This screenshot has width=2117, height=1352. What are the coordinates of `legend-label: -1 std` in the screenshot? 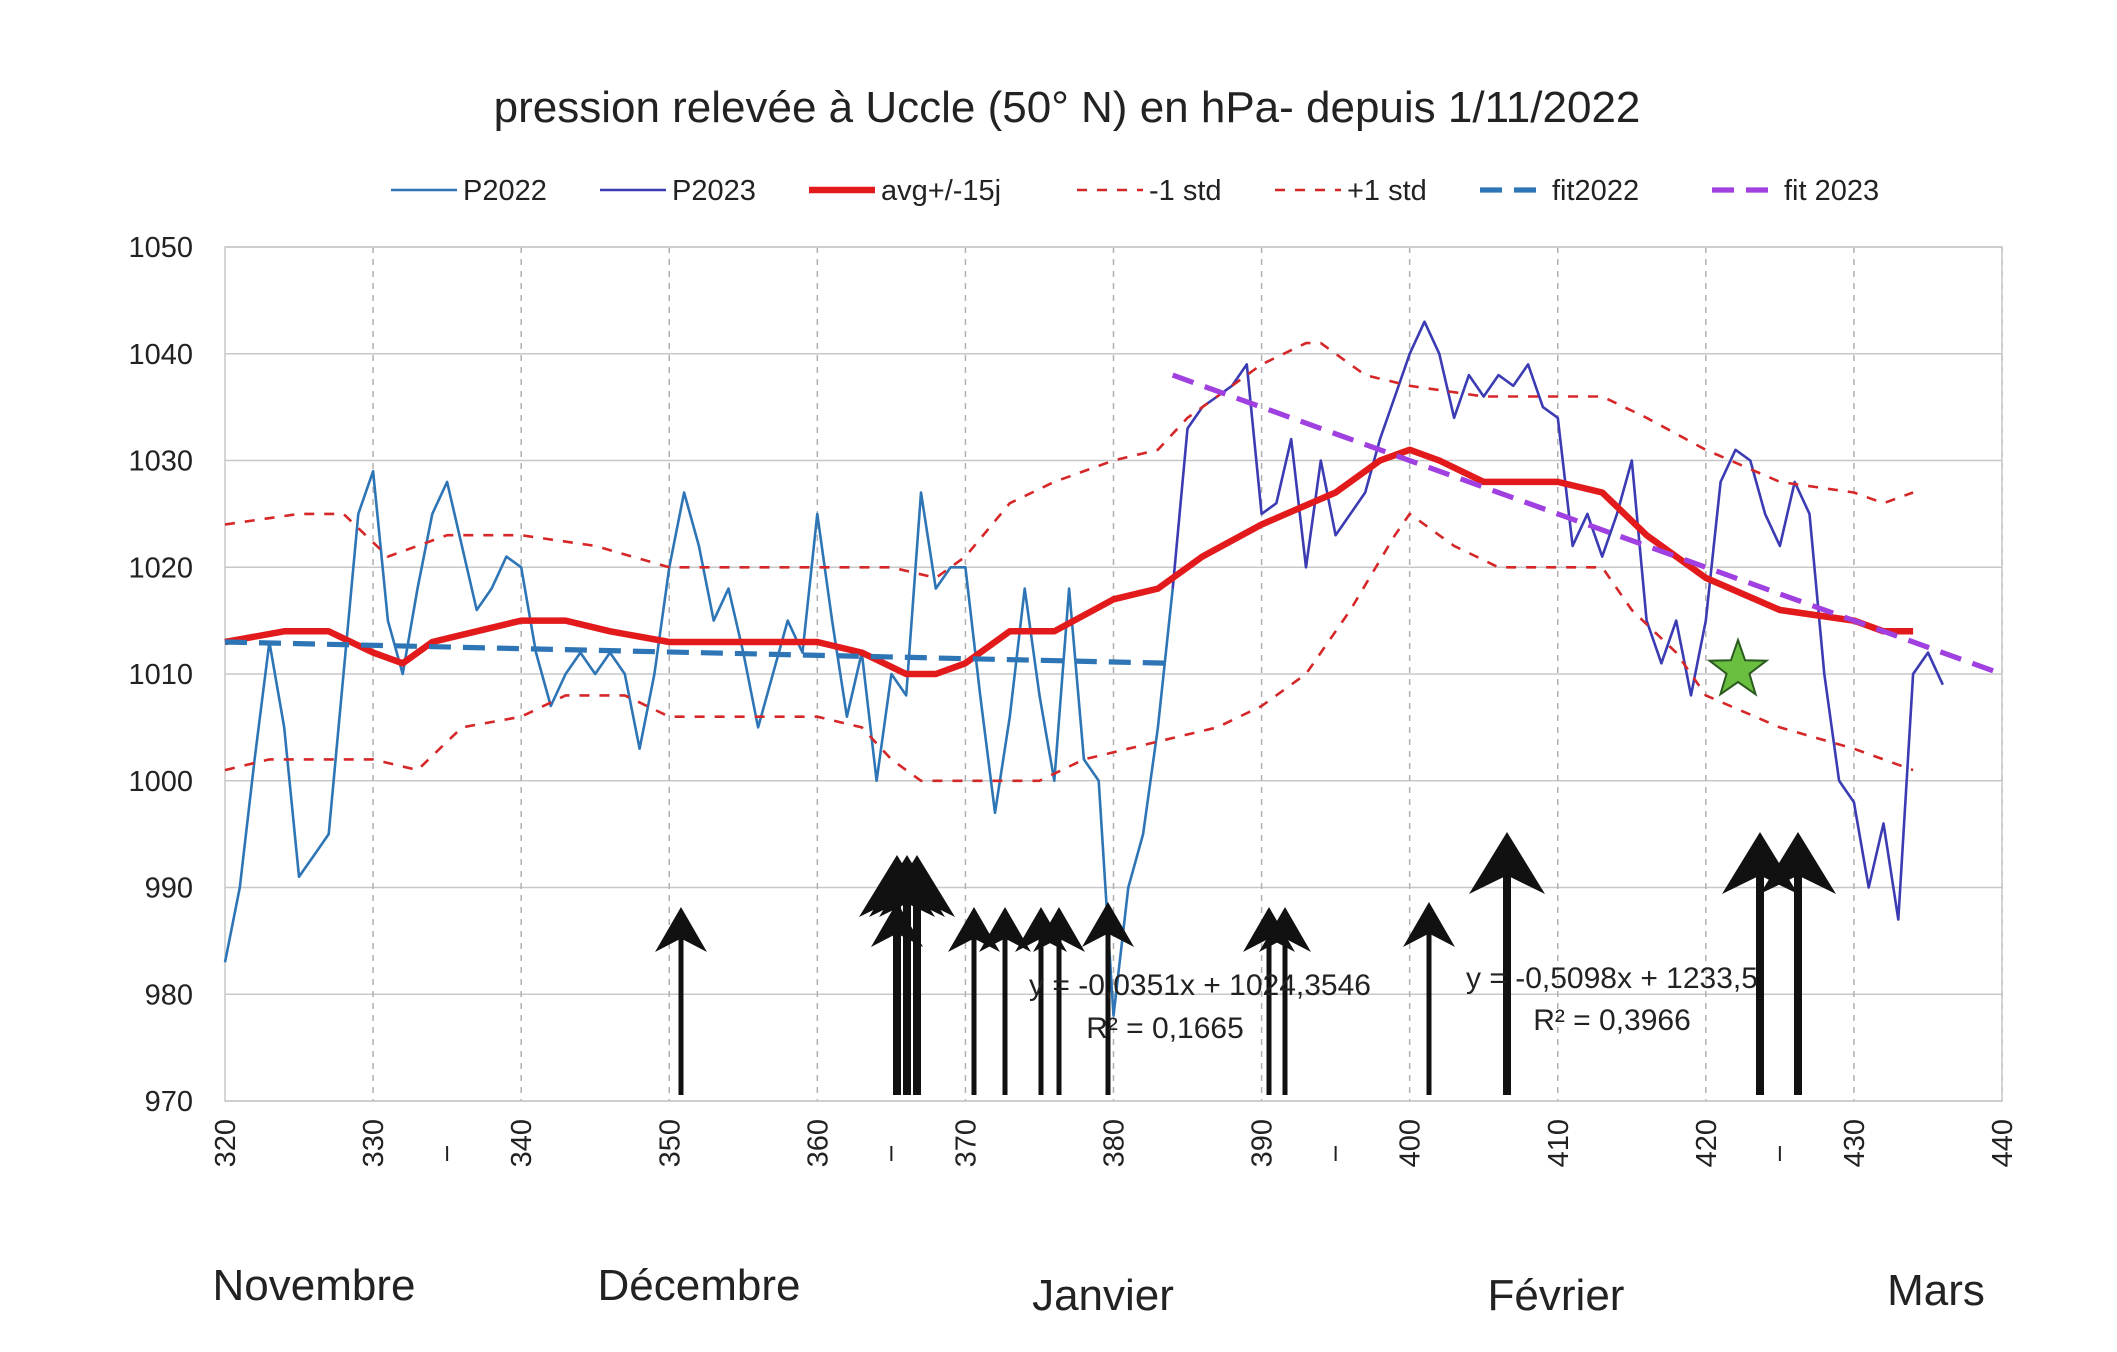 It's located at (1185, 191).